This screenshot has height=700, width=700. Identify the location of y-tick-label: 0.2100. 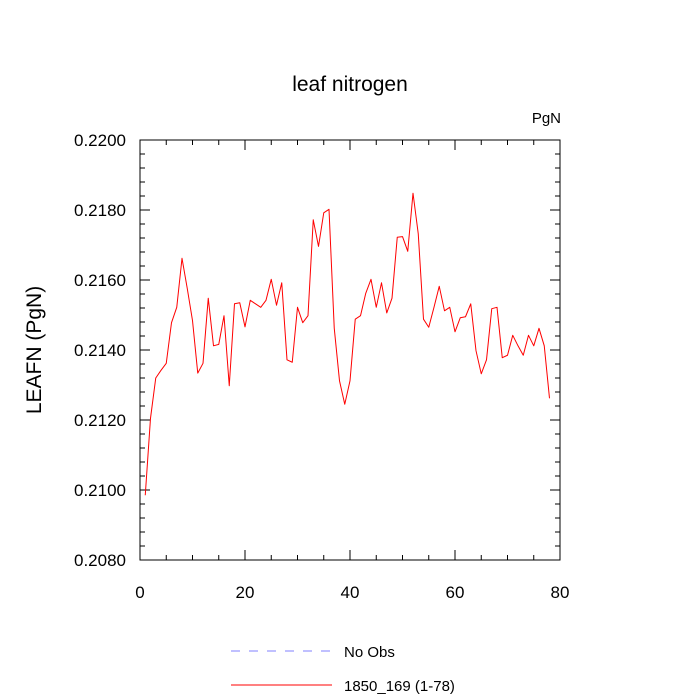
(100, 490).